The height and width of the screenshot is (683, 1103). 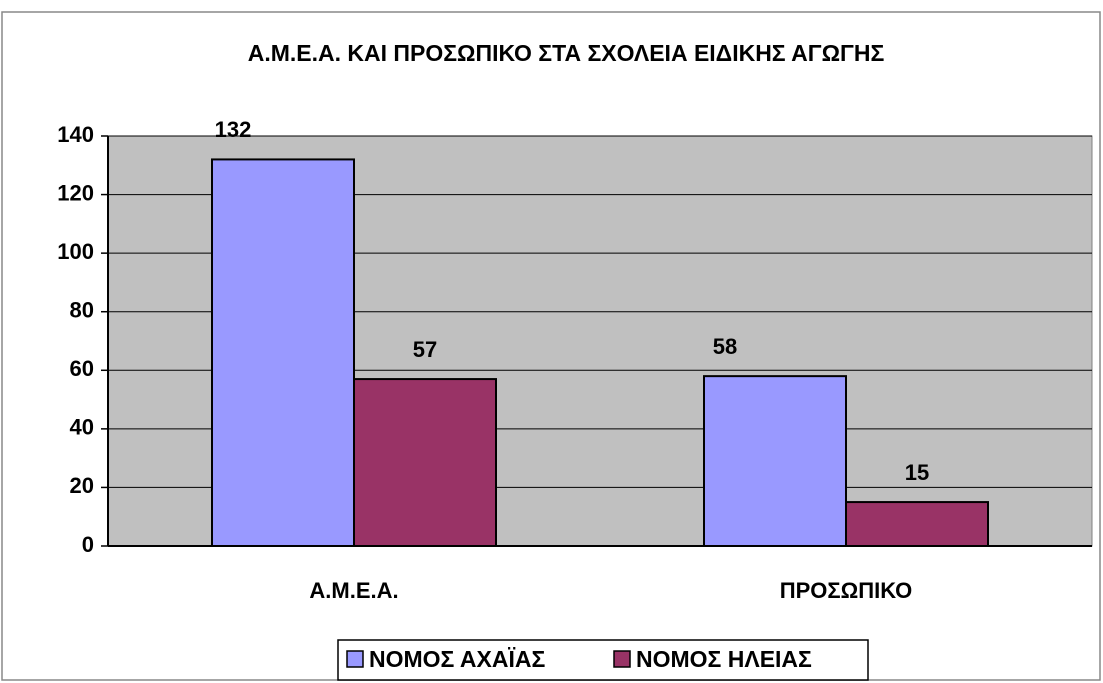 What do you see at coordinates (82, 310) in the screenshot?
I see `y-tick-label: 80` at bounding box center [82, 310].